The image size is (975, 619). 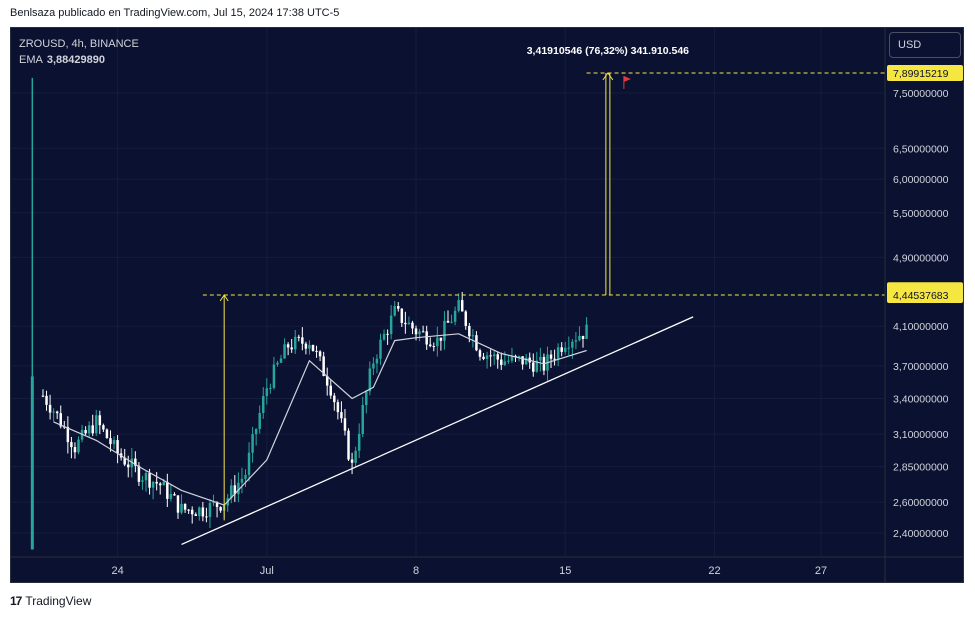 I want to click on y-tick-label: 7,50000000, so click(x=921, y=94).